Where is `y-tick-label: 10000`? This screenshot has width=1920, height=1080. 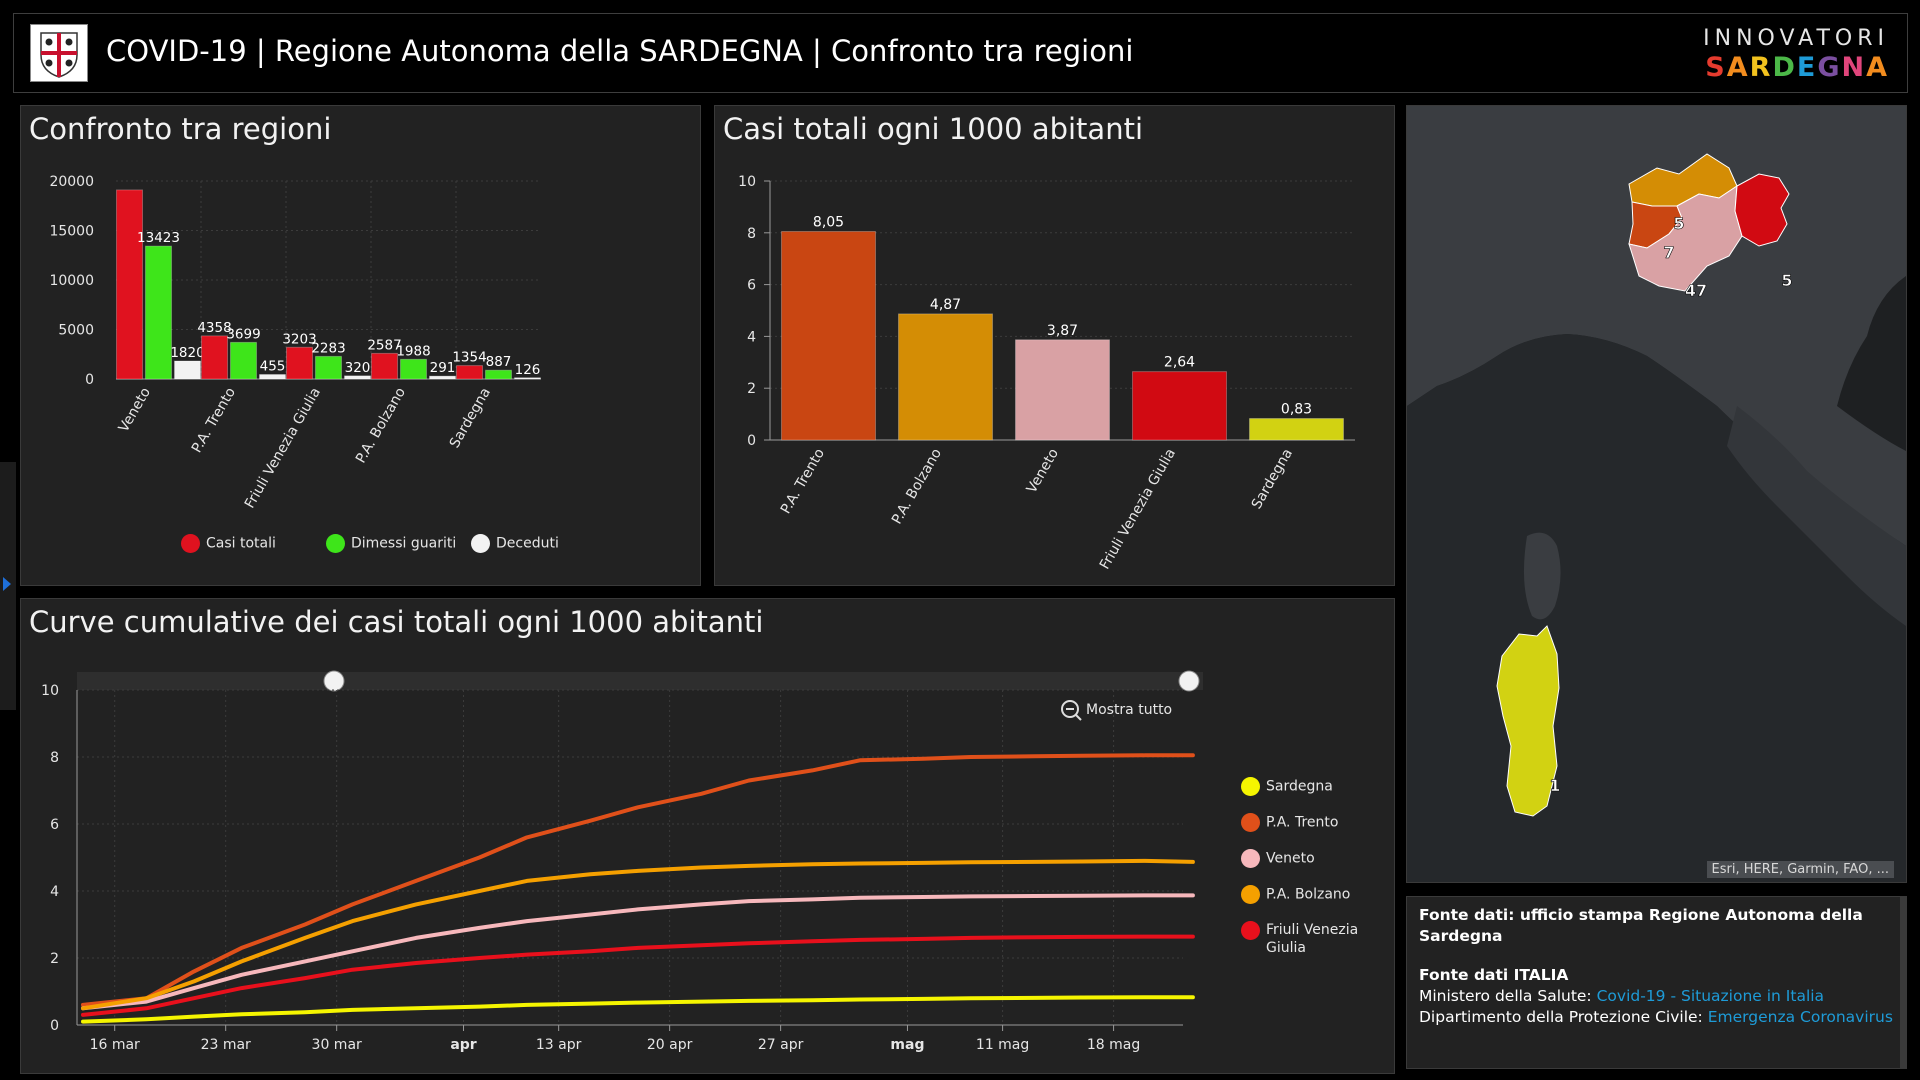
y-tick-label: 10000 is located at coordinates (71, 281).